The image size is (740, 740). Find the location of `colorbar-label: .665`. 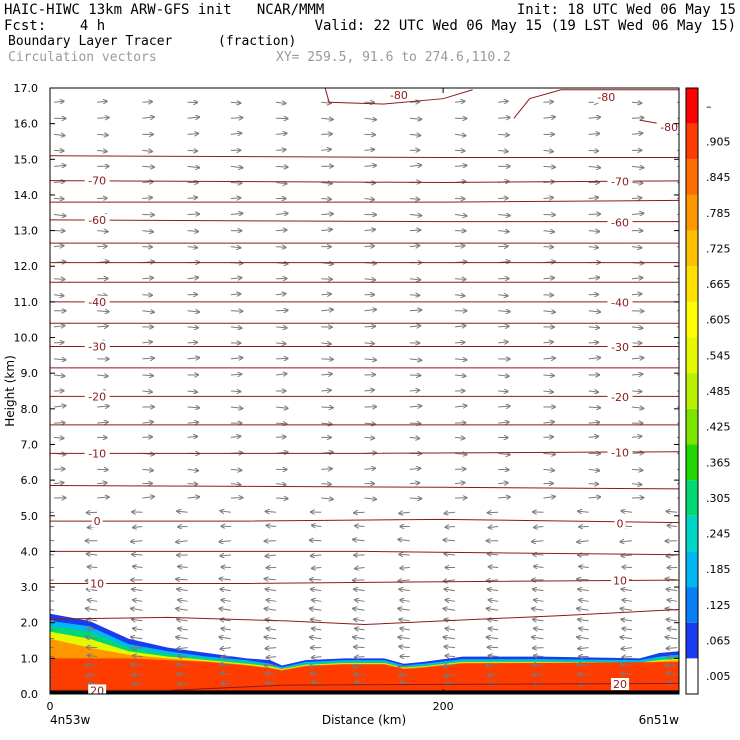

colorbar-label: .665 is located at coordinates (718, 284).